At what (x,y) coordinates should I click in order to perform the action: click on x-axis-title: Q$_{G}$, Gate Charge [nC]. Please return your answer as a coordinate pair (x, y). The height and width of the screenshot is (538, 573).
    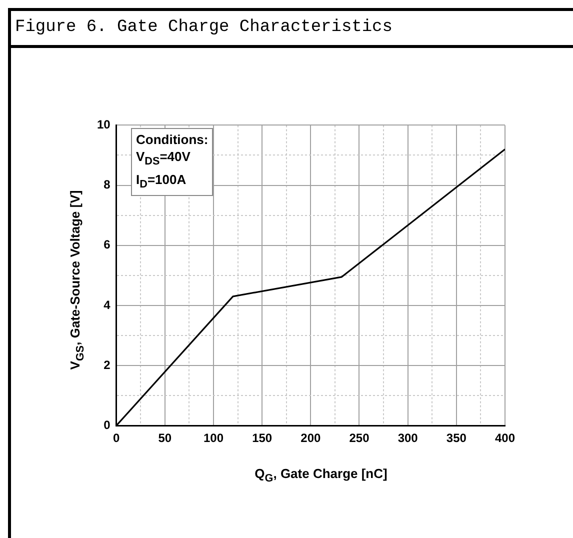
    Looking at the image, I should click on (321, 475).